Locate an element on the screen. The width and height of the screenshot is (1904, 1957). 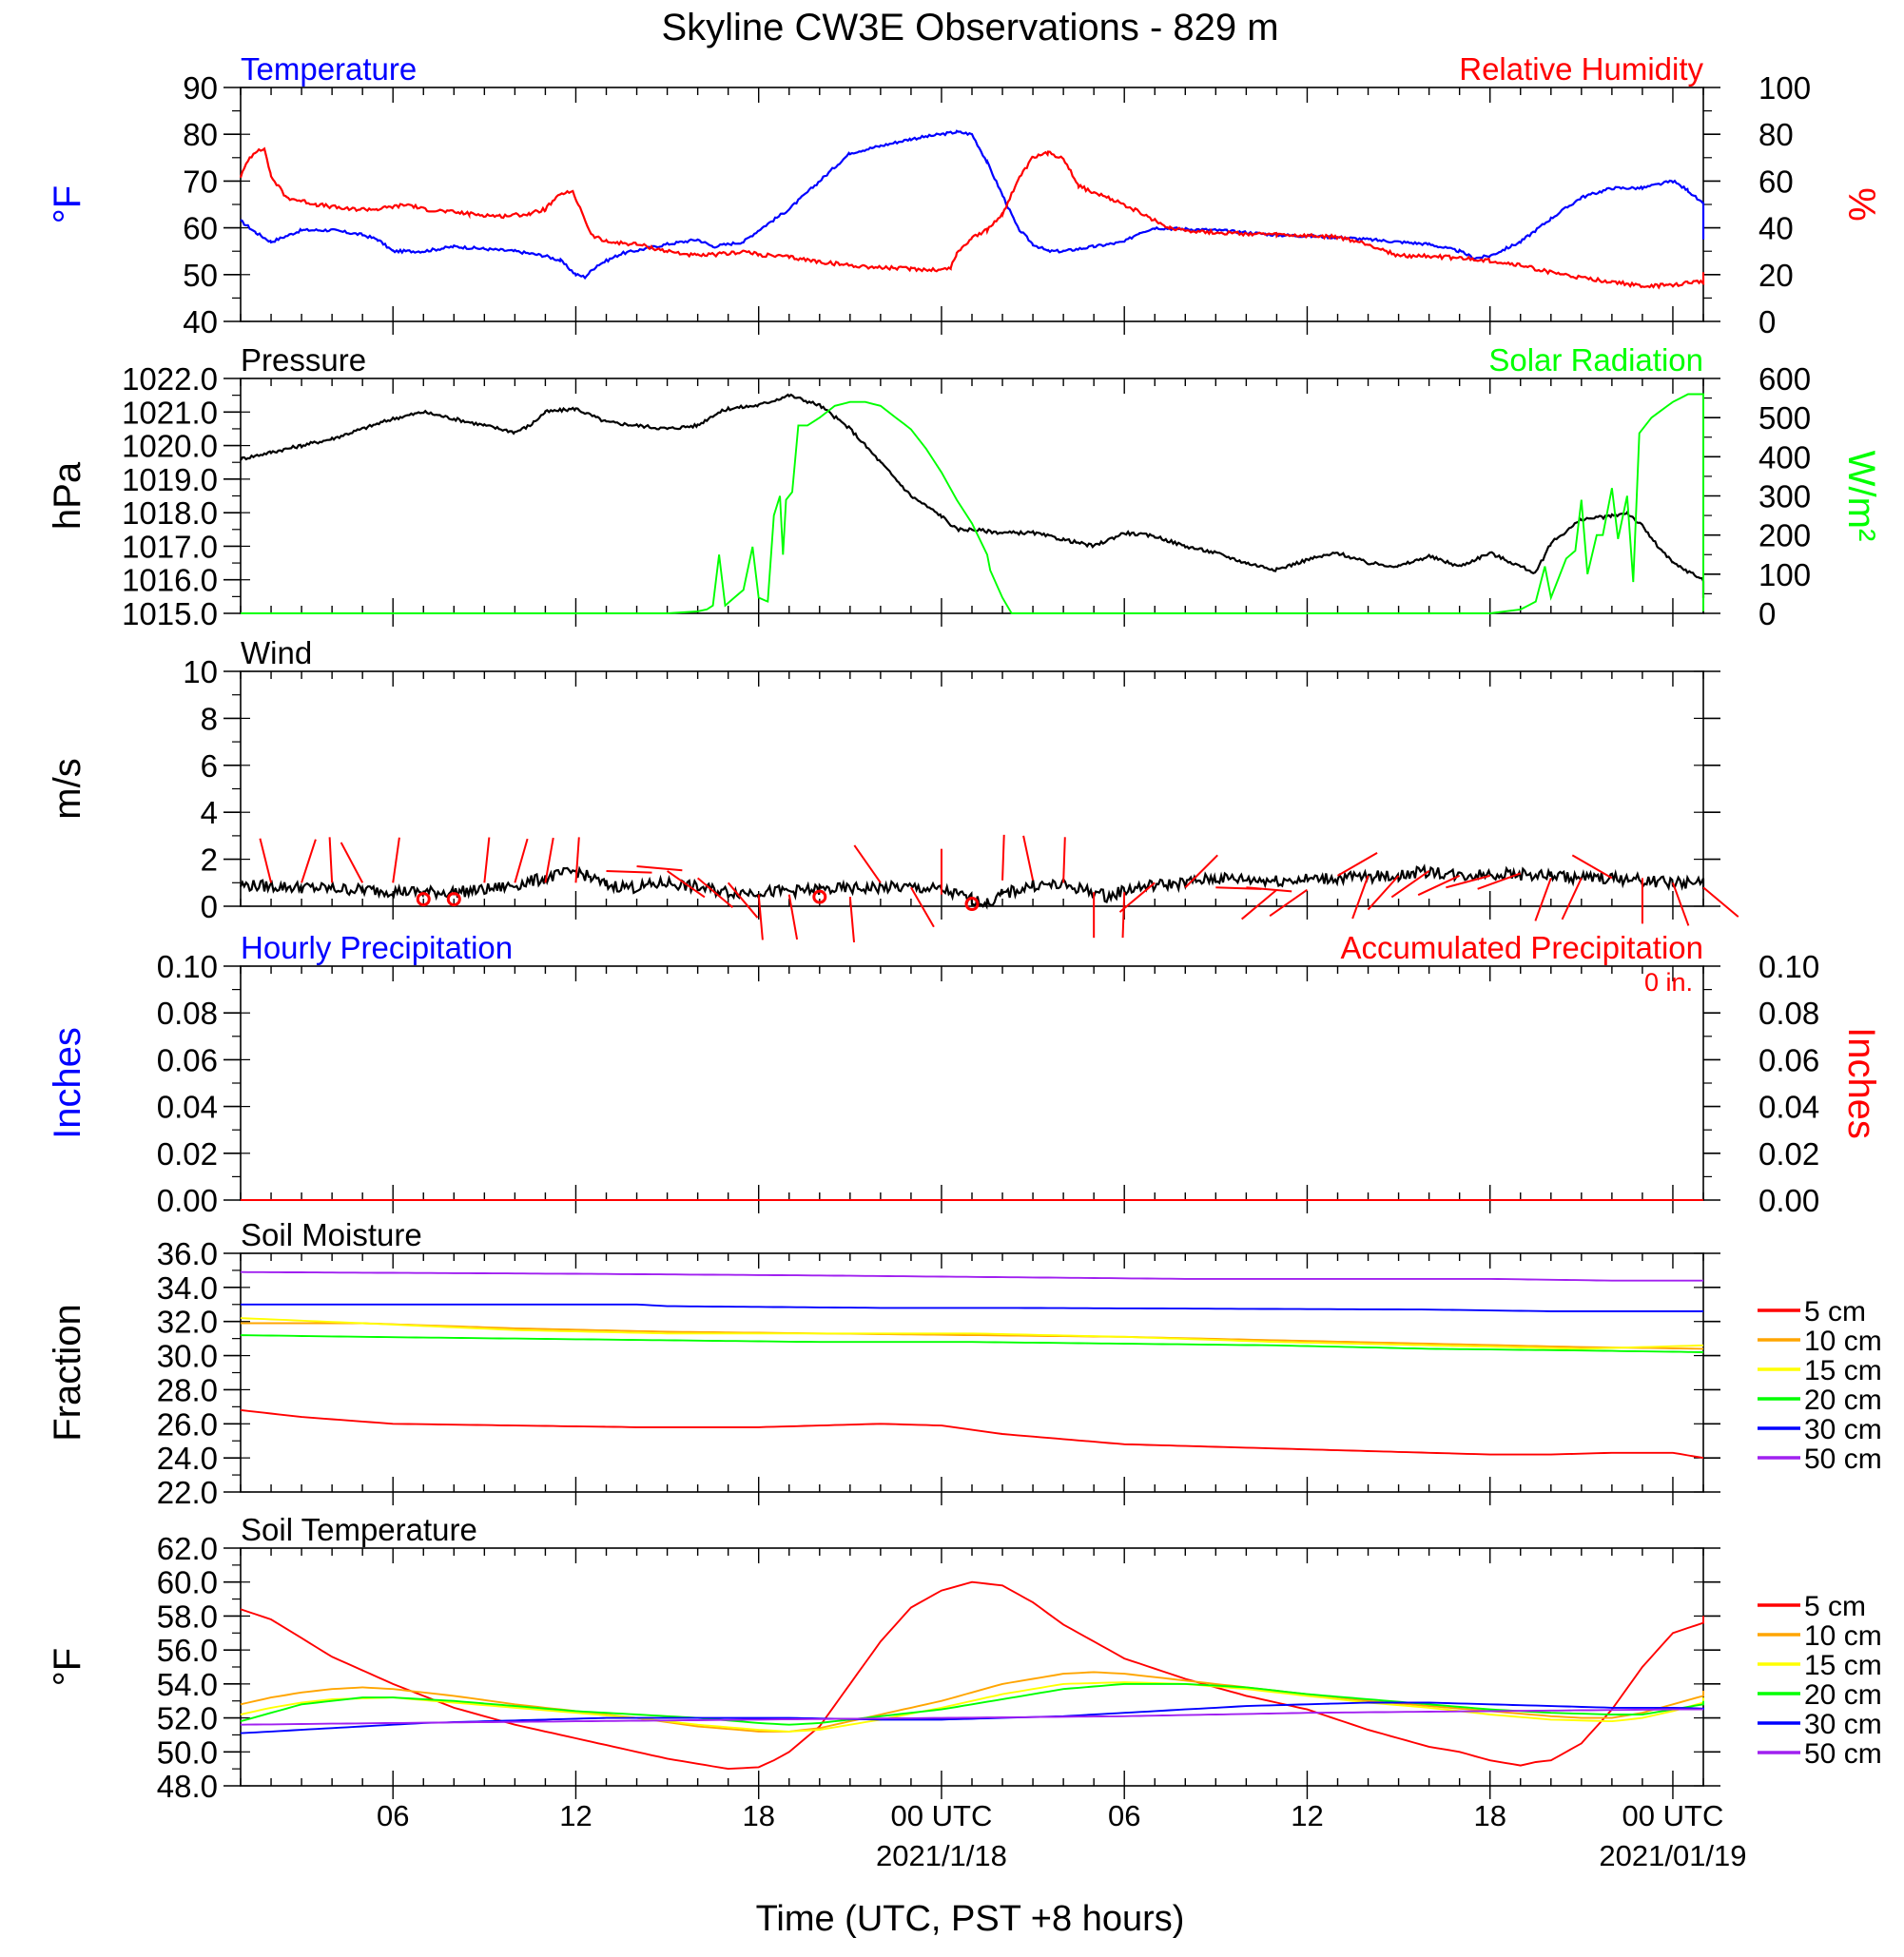
y-left-tick-label: 1015.0 is located at coordinates (170, 613).